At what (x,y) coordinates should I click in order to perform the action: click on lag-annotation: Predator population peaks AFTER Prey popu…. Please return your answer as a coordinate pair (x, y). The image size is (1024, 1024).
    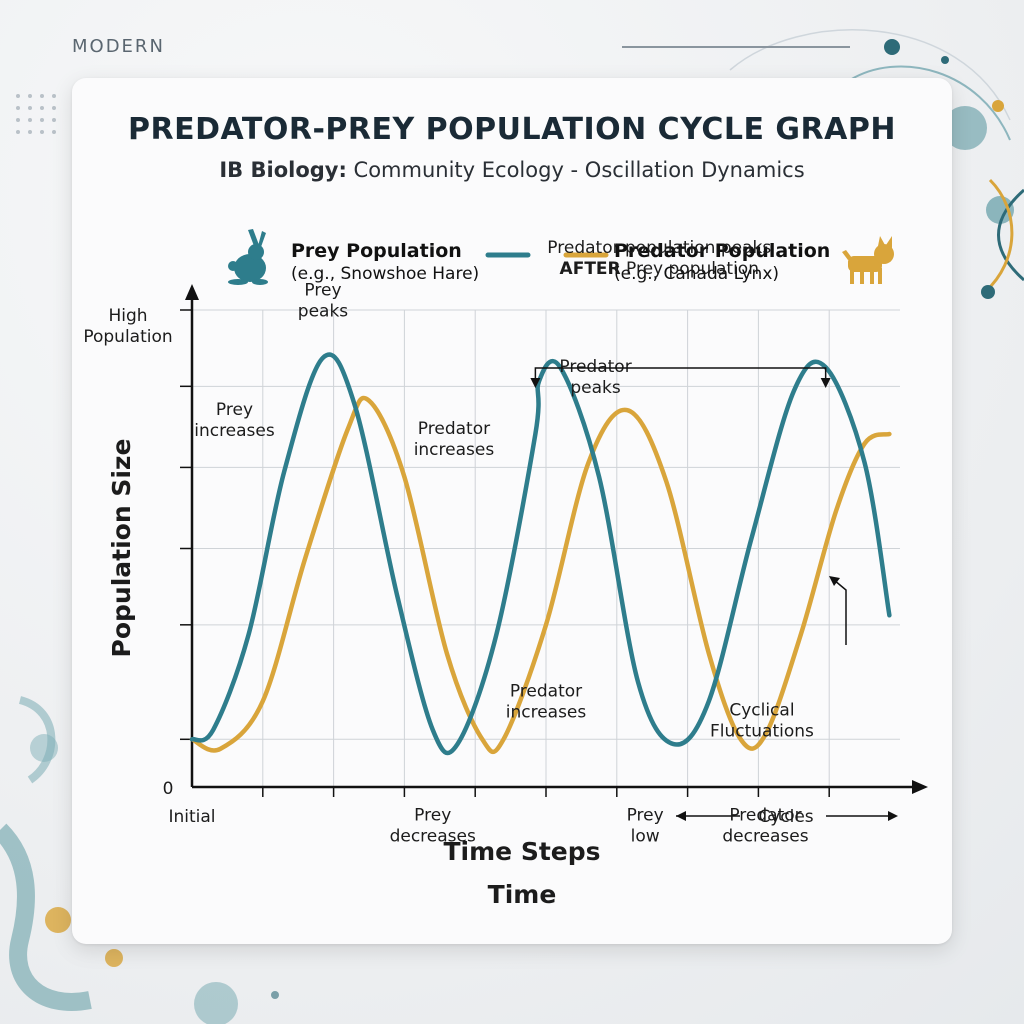
    Looking at the image, I should click on (659, 258).